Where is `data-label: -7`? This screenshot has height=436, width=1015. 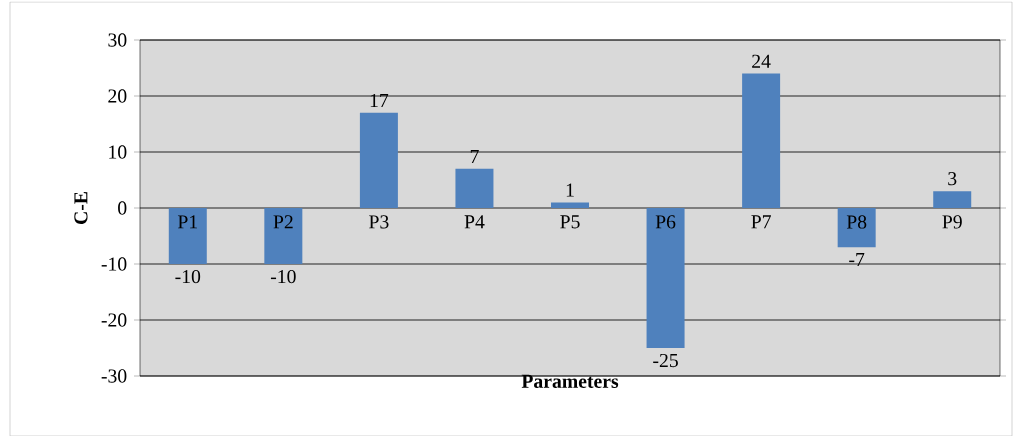 data-label: -7 is located at coordinates (857, 259).